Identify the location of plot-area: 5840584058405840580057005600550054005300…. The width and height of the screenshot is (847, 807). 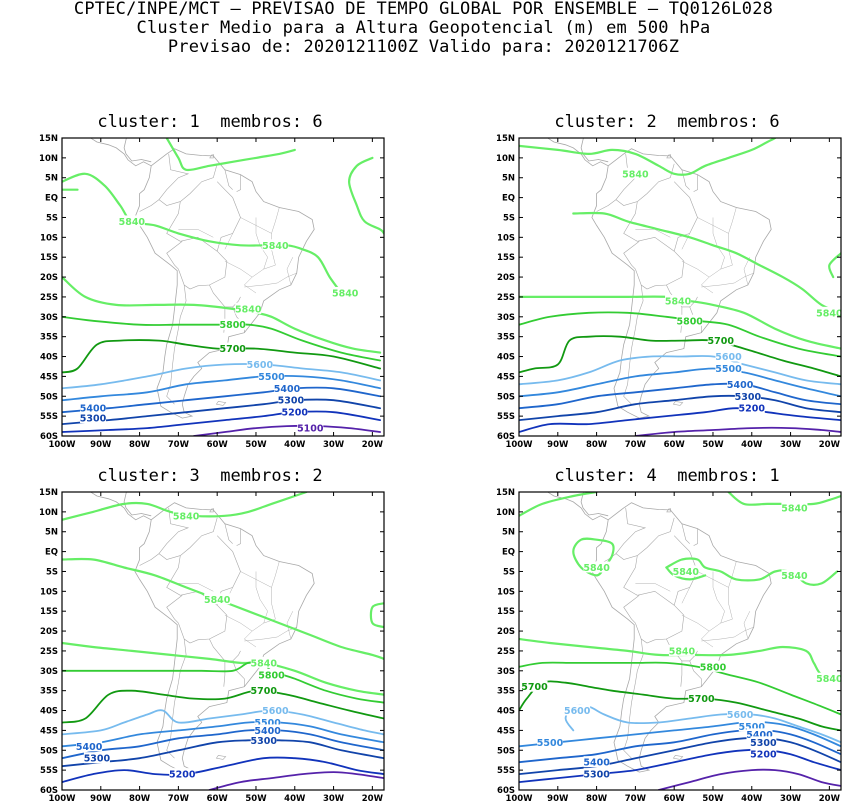
(223, 287).